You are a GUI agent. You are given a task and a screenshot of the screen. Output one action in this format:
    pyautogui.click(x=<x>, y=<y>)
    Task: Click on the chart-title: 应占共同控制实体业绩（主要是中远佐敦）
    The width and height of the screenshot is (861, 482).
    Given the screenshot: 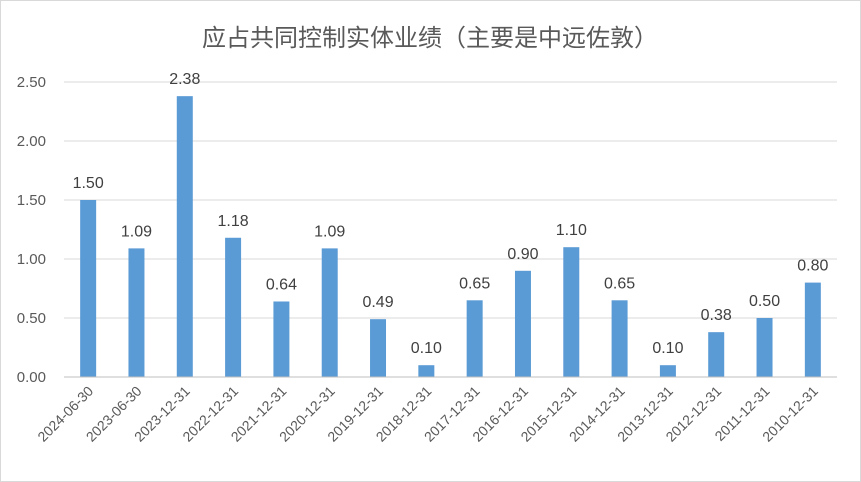 What is the action you would take?
    pyautogui.click(x=430, y=38)
    